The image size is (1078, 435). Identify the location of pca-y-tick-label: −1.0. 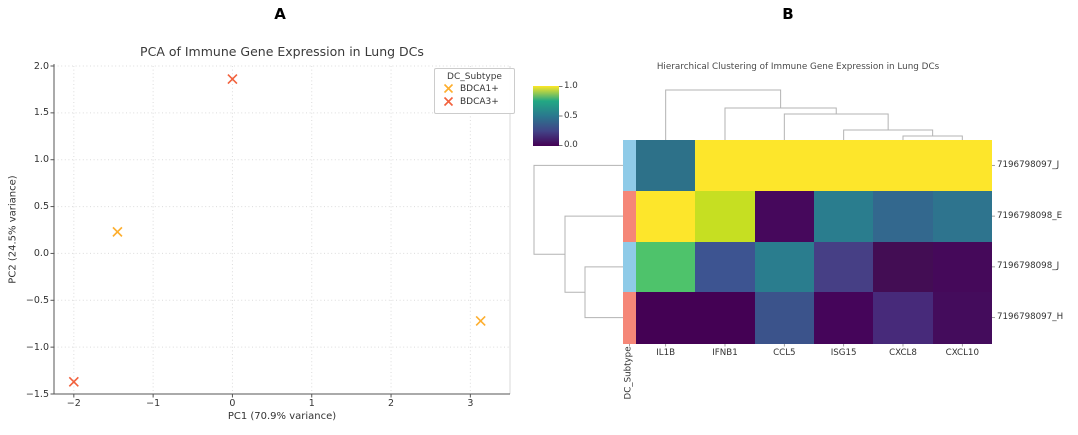
(37, 347).